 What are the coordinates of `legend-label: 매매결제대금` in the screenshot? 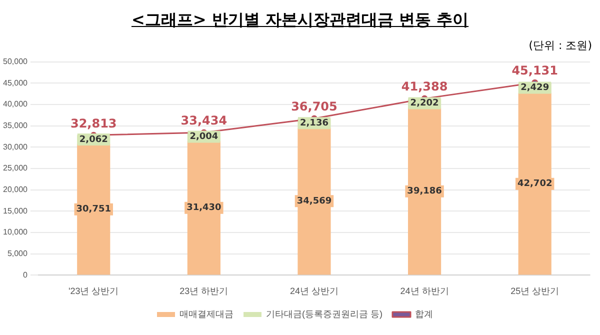 It's located at (207, 313).